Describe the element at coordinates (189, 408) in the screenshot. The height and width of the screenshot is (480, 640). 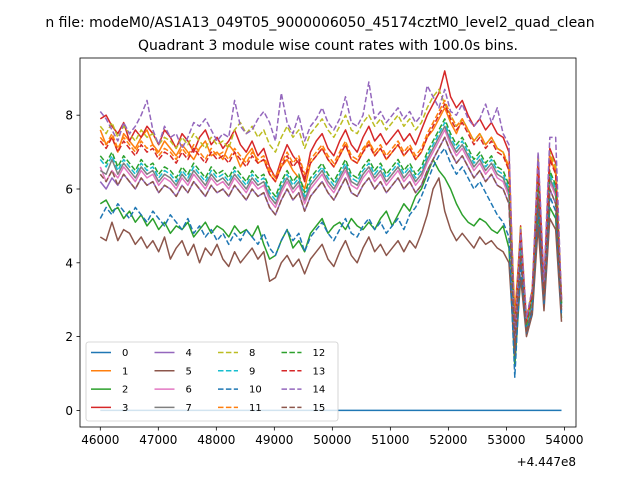
I see `legend-label-7: 7` at that location.